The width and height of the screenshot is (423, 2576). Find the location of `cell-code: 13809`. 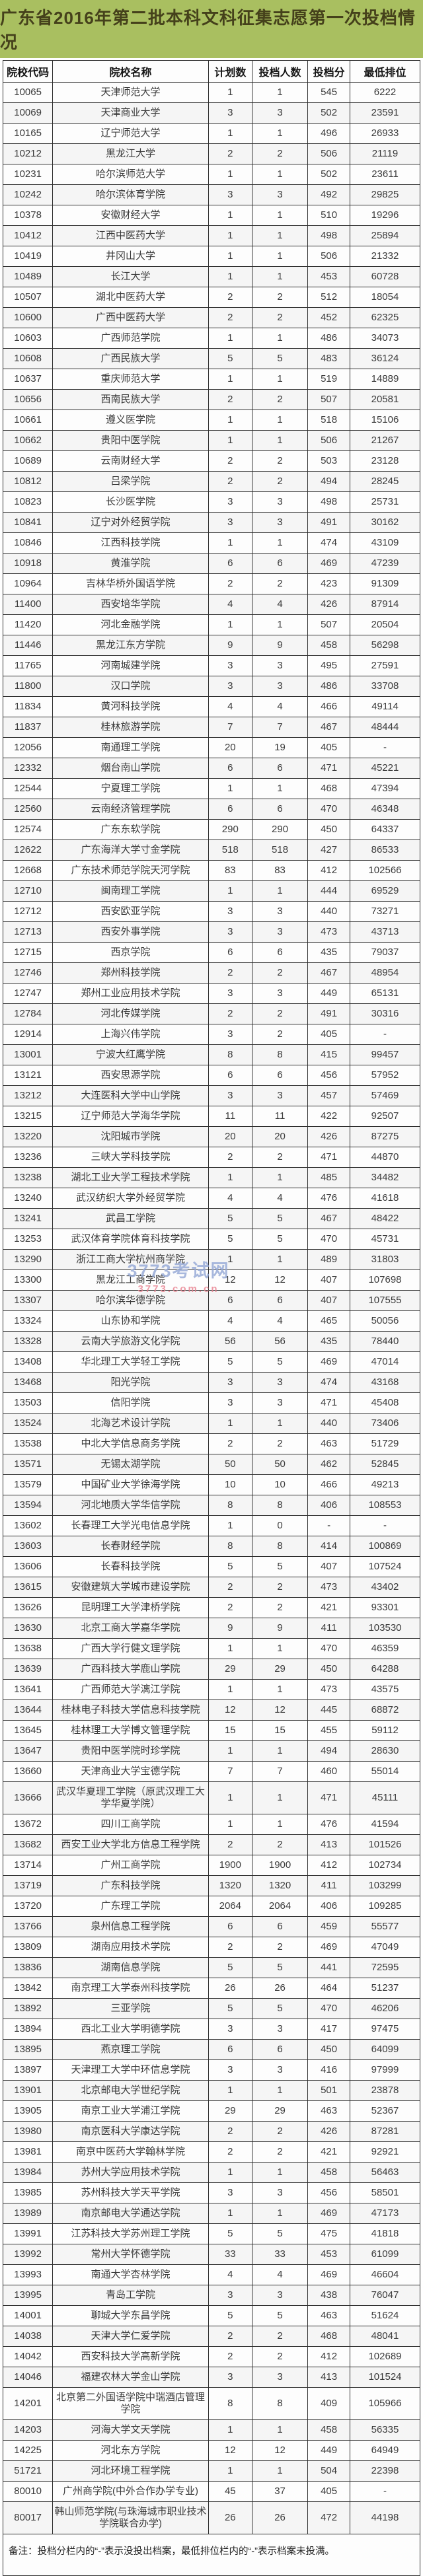

cell-code: 13809 is located at coordinates (28, 1947).